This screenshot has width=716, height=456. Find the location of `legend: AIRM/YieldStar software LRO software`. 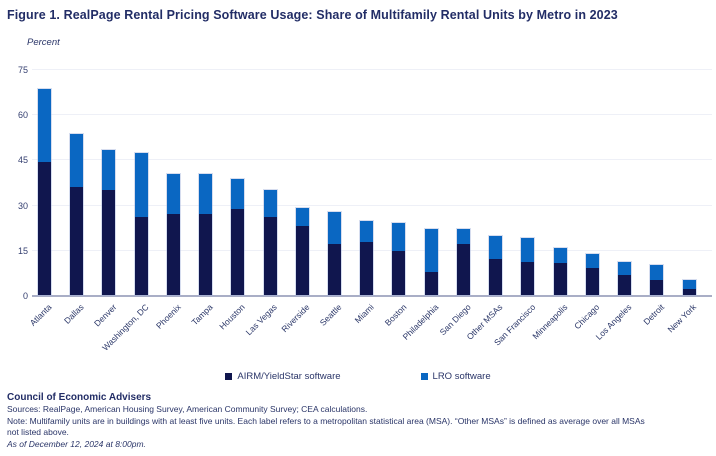

legend: AIRM/YieldStar software LRO software is located at coordinates (358, 376).